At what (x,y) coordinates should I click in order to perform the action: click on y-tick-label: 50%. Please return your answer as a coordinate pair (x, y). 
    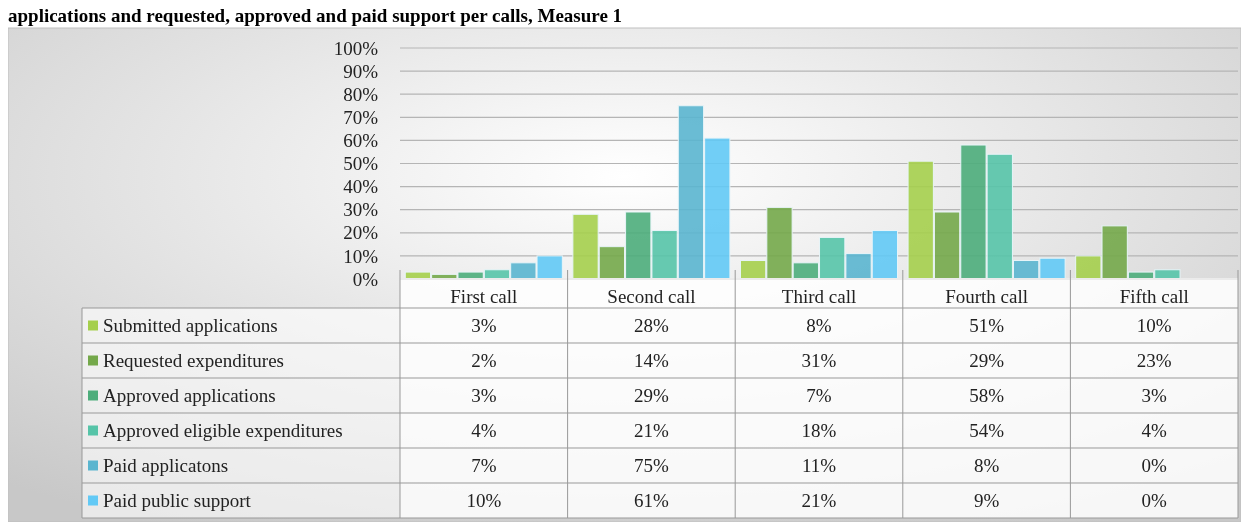
    Looking at the image, I should click on (361, 164).